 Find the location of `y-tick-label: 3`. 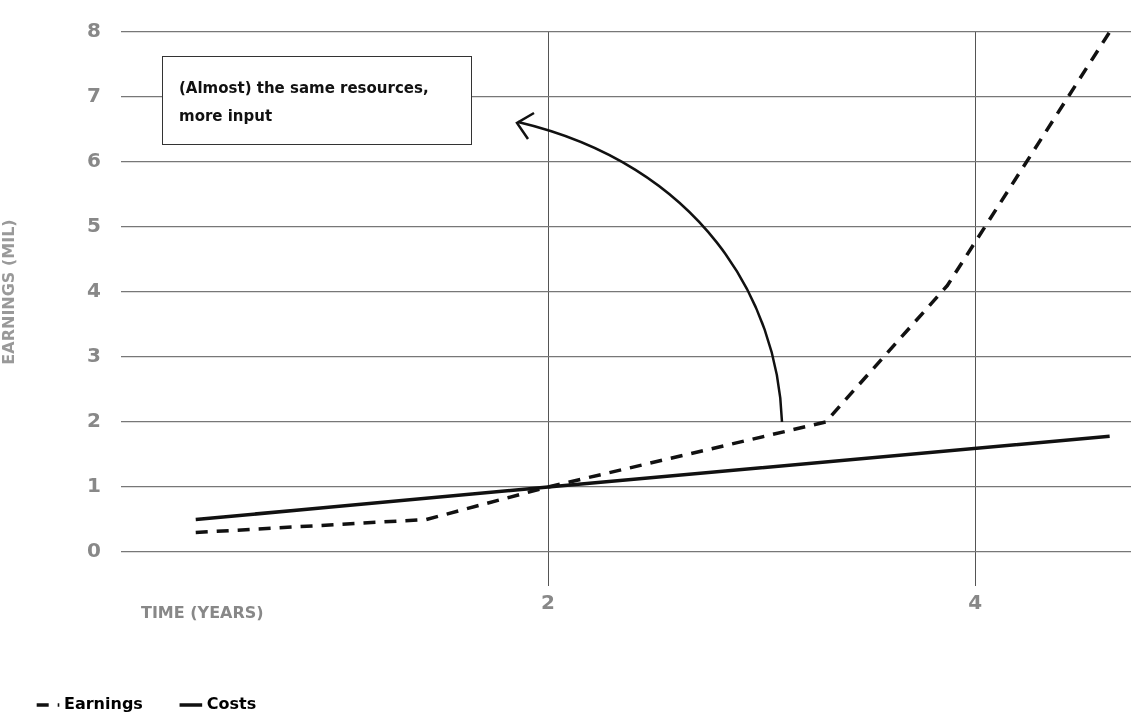

y-tick-label: 3 is located at coordinates (94, 355).